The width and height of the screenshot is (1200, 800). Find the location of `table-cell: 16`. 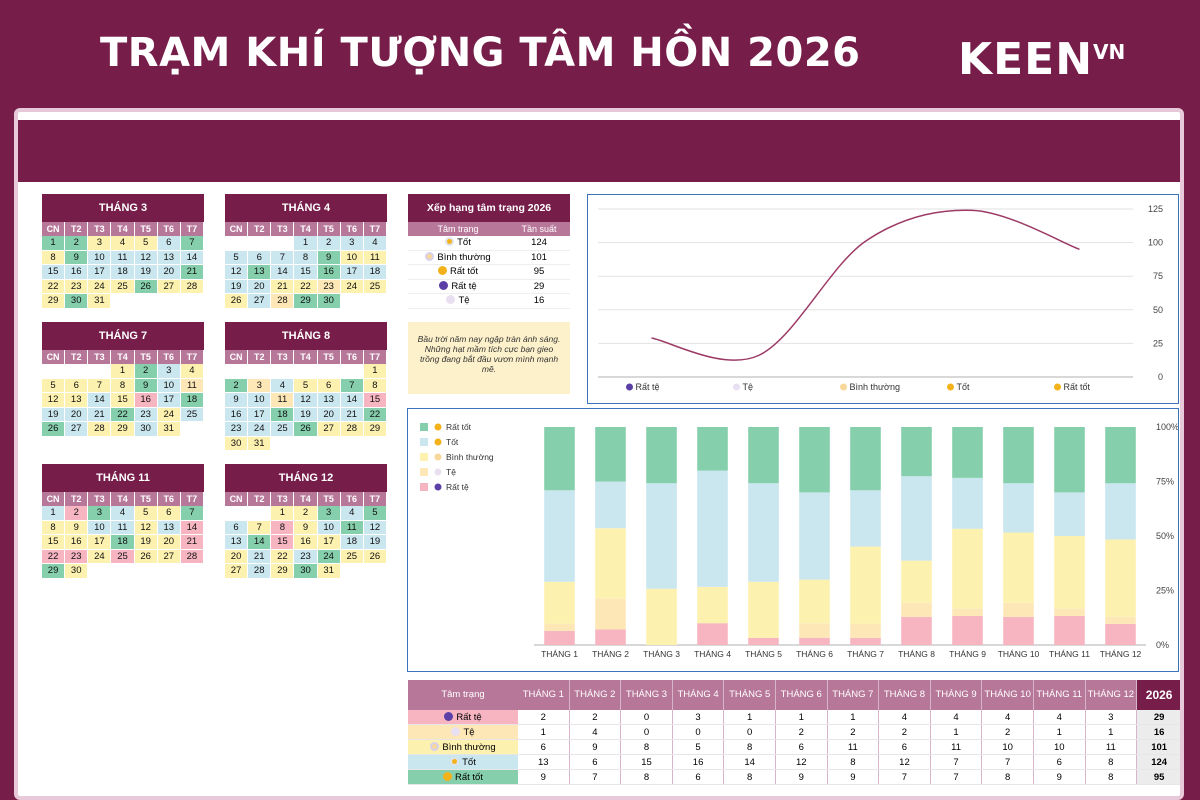

table-cell: 16 is located at coordinates (699, 762).